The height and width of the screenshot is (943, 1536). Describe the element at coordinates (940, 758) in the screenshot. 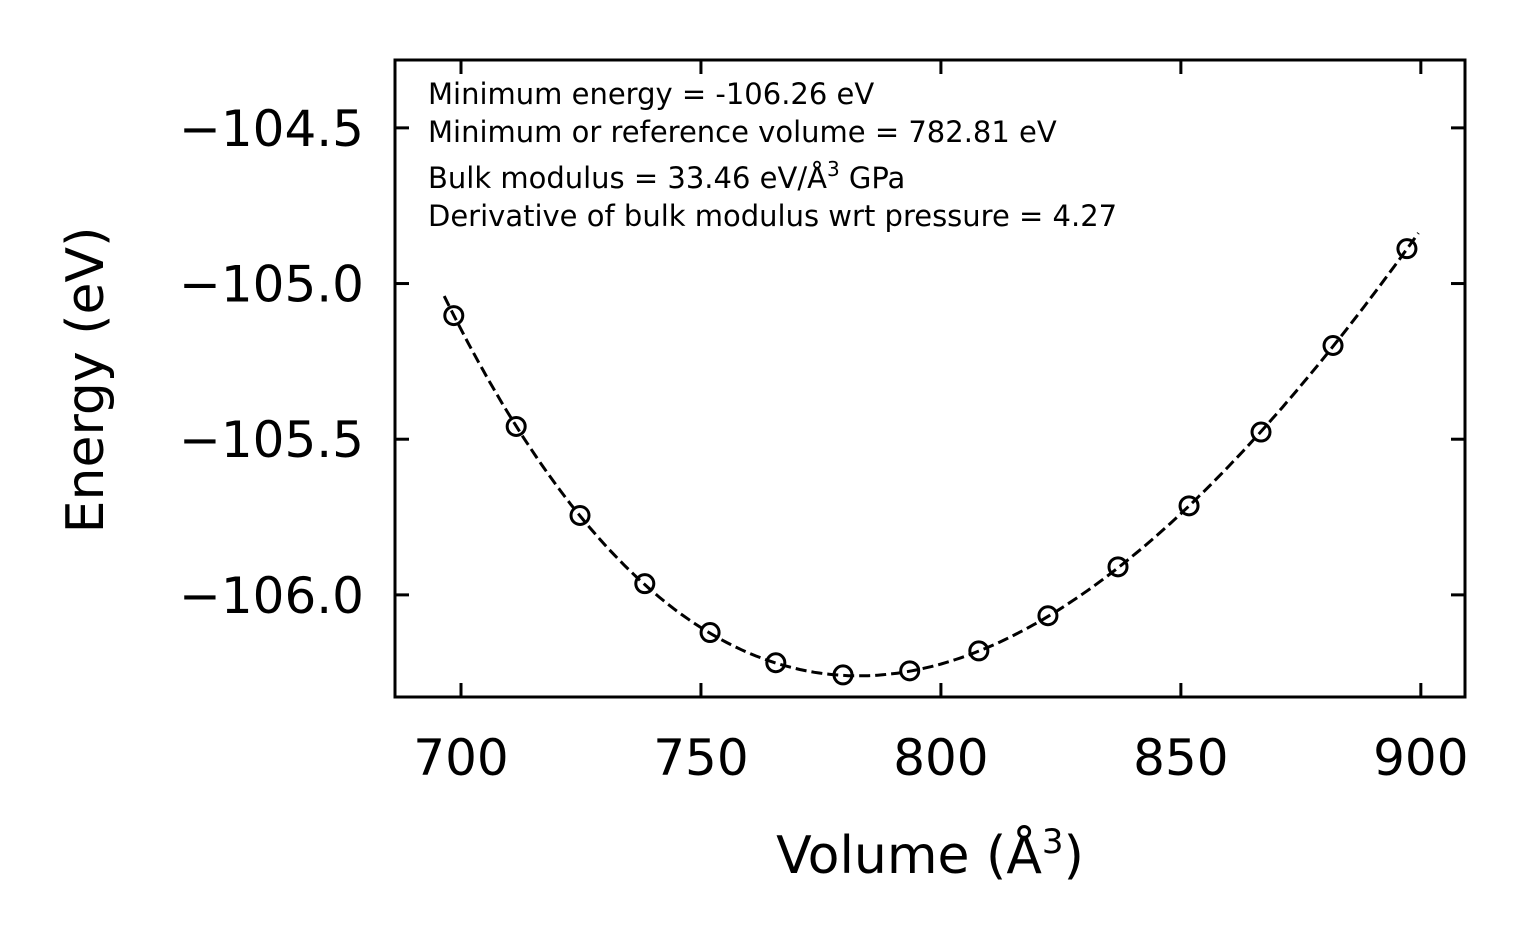

I see `x-tick-label: 800` at that location.